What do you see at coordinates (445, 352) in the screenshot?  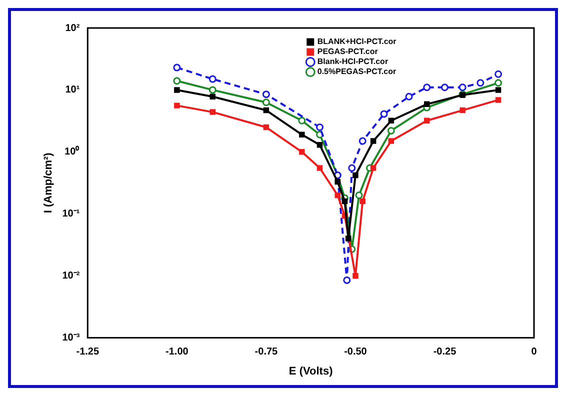 I see `x-tick-label: -0.25` at bounding box center [445, 352].